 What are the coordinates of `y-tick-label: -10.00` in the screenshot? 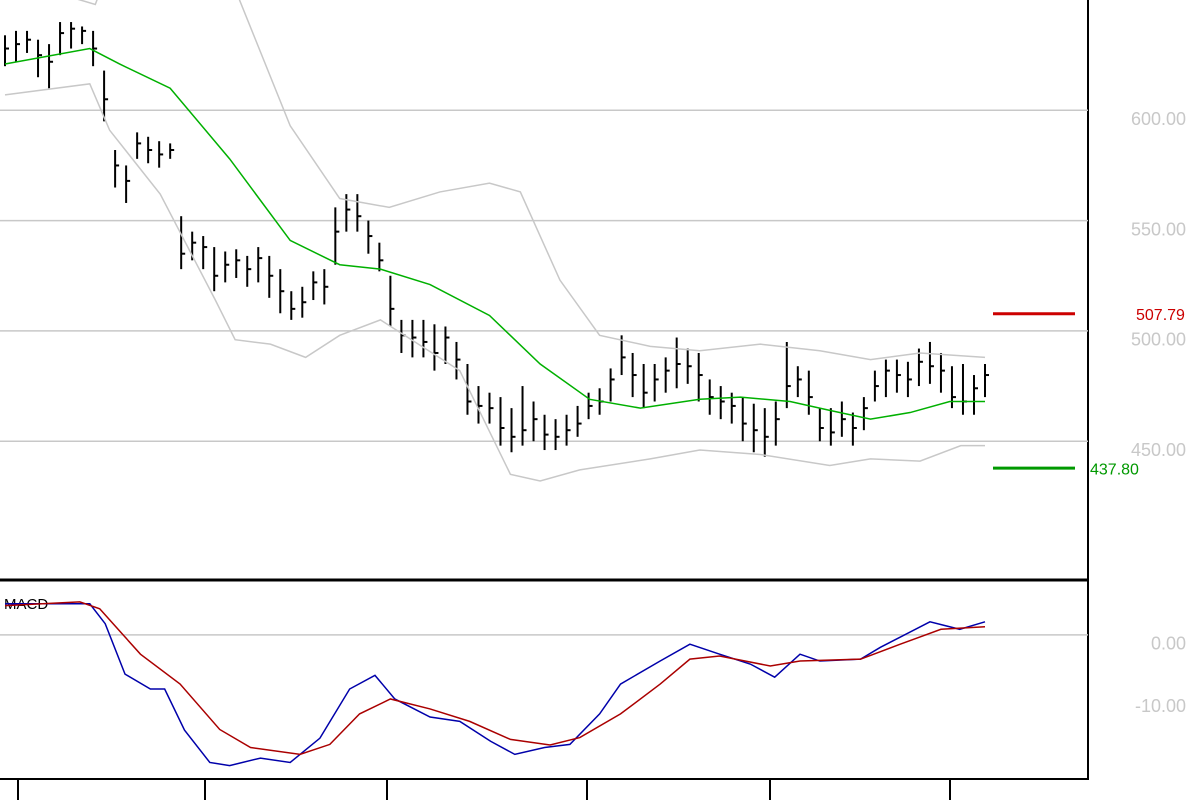 It's located at (1160, 706).